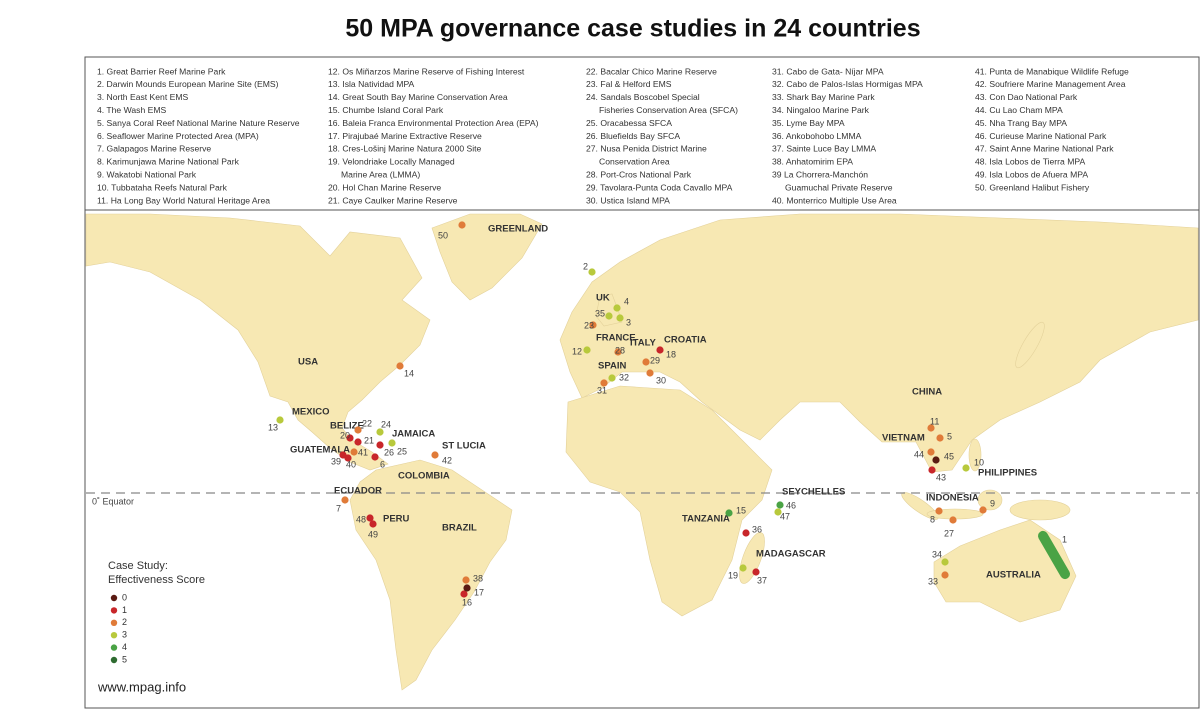 The width and height of the screenshot is (1200, 724). I want to click on case-list-item: 15. Chumbe Island Coral Park, so click(386, 110).